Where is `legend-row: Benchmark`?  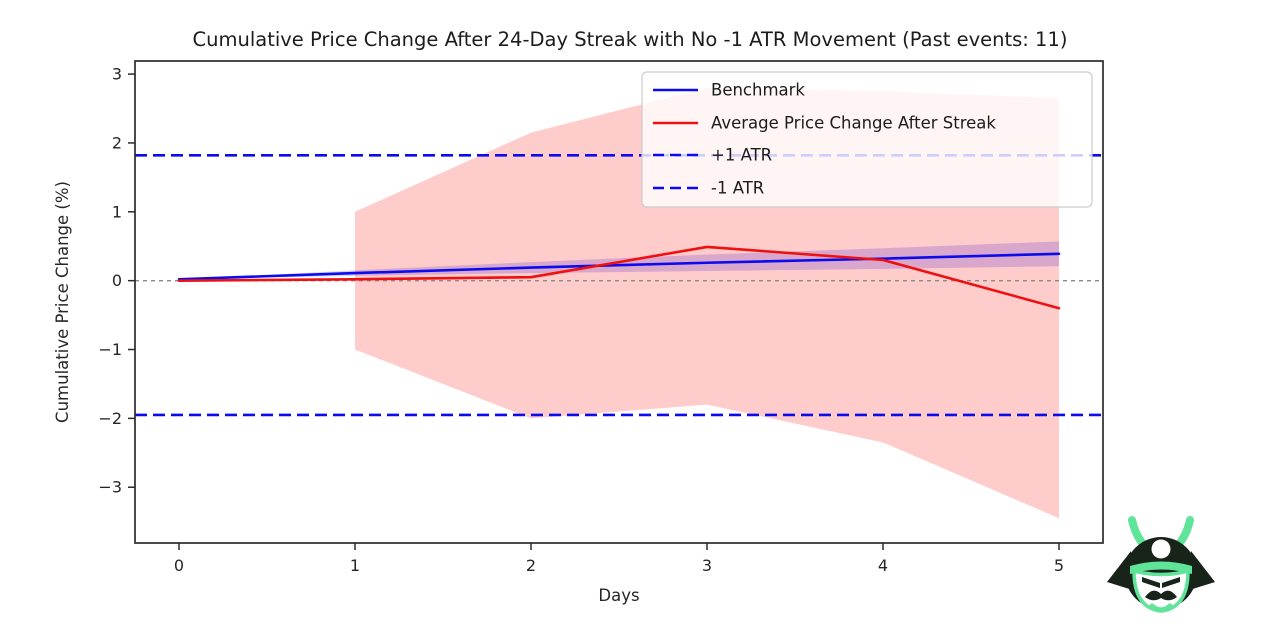 legend-row: Benchmark is located at coordinates (729, 90).